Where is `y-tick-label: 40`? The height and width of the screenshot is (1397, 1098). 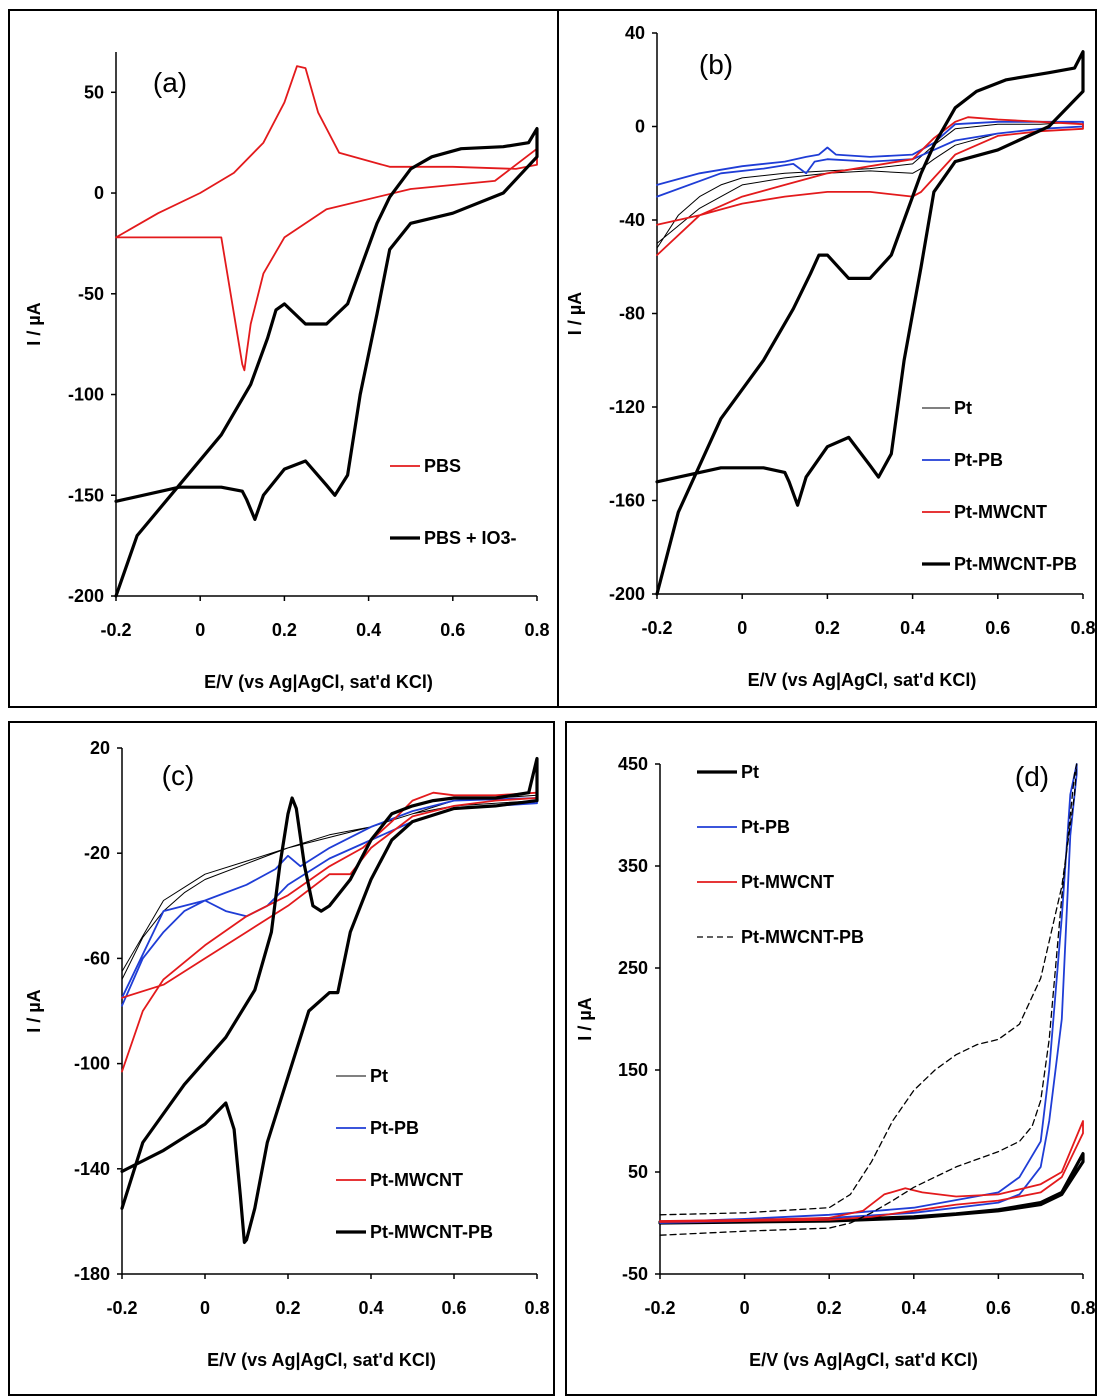
y-tick-label: 40 is located at coordinates (635, 33).